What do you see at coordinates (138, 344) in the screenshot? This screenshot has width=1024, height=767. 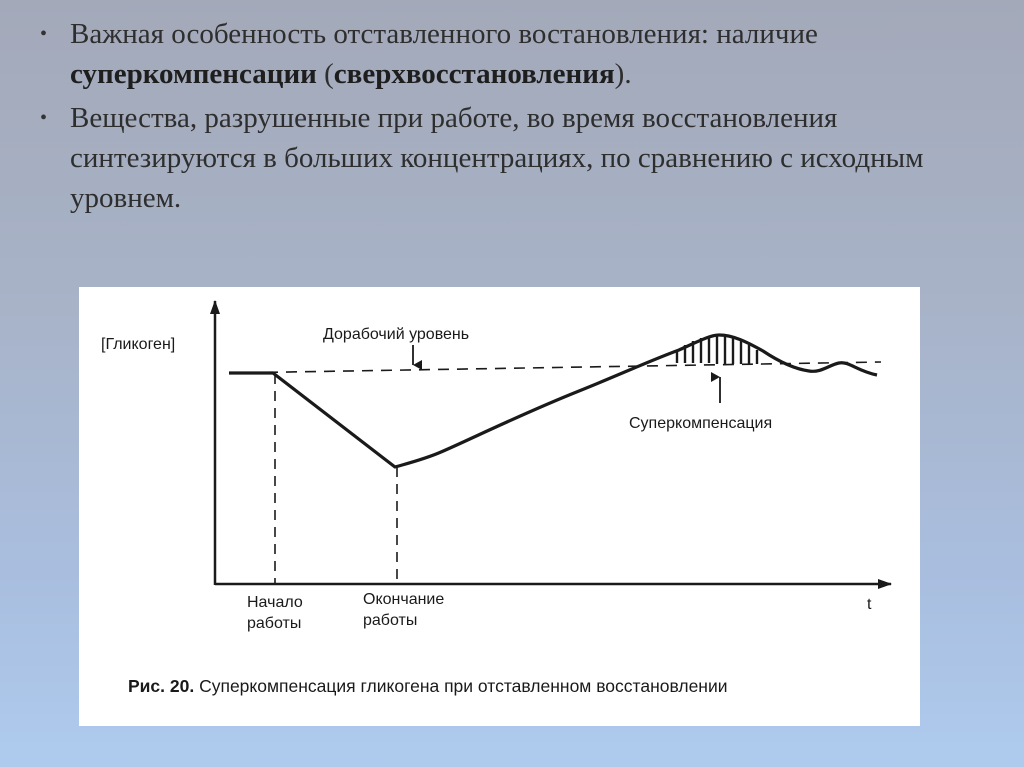 I see `y-axis-label: [Гликоген]` at bounding box center [138, 344].